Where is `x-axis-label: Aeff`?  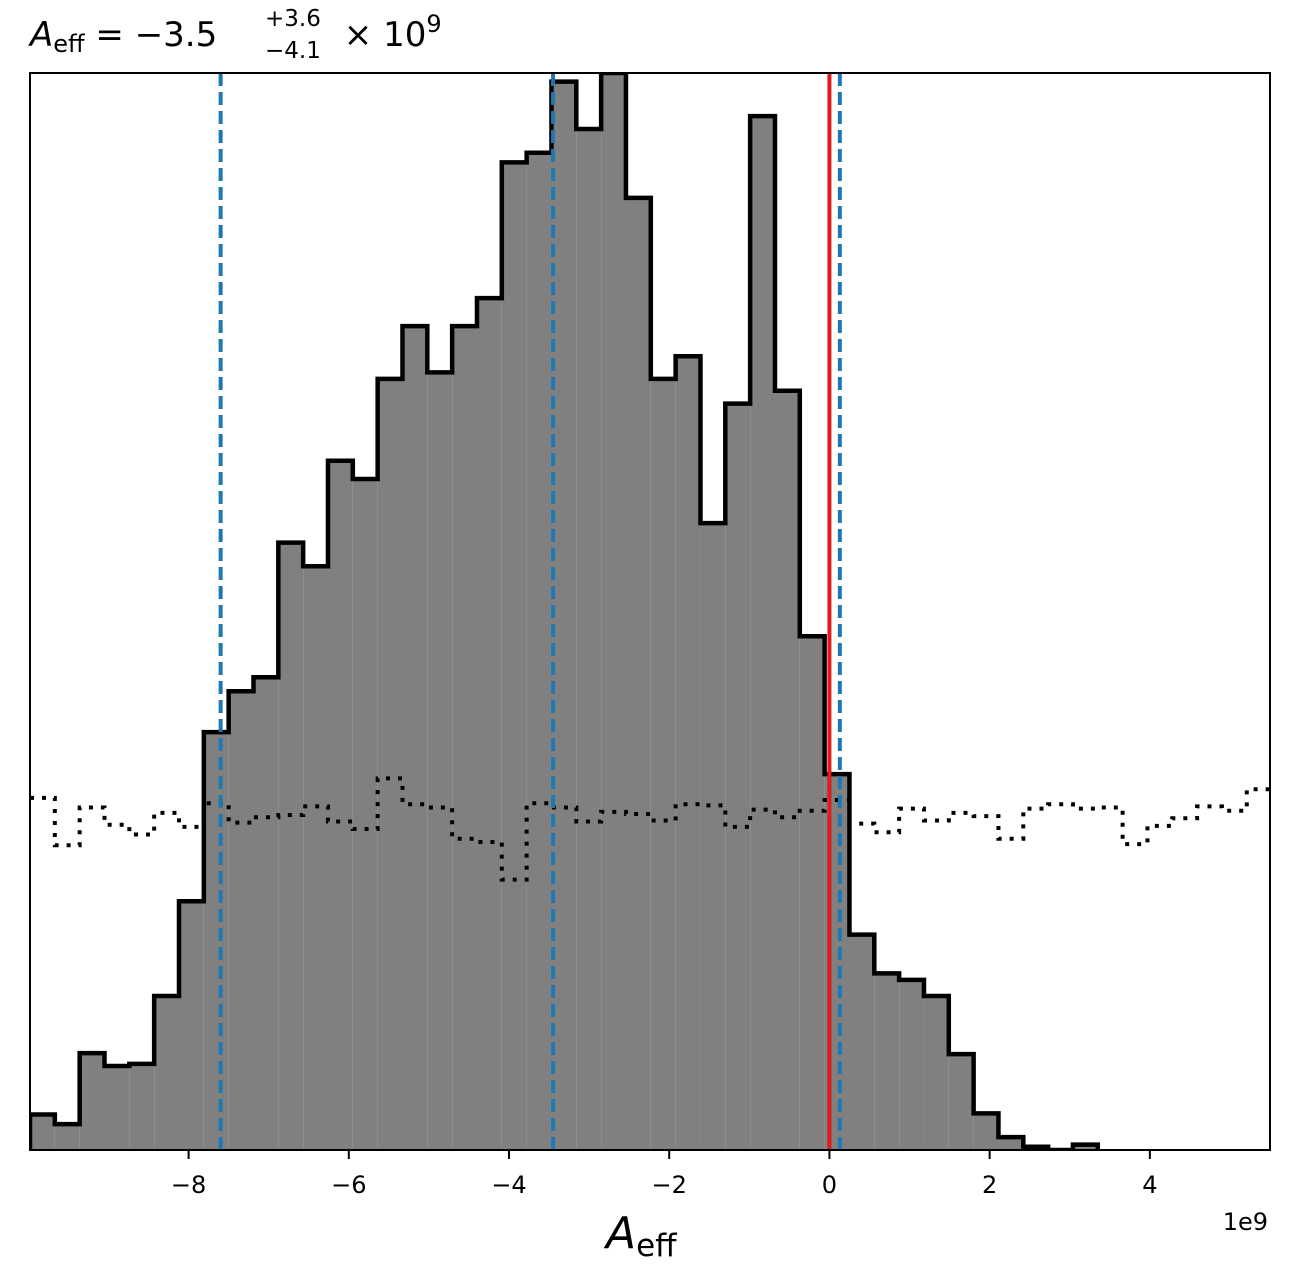
x-axis-label: Aeff is located at coordinates (640, 1236).